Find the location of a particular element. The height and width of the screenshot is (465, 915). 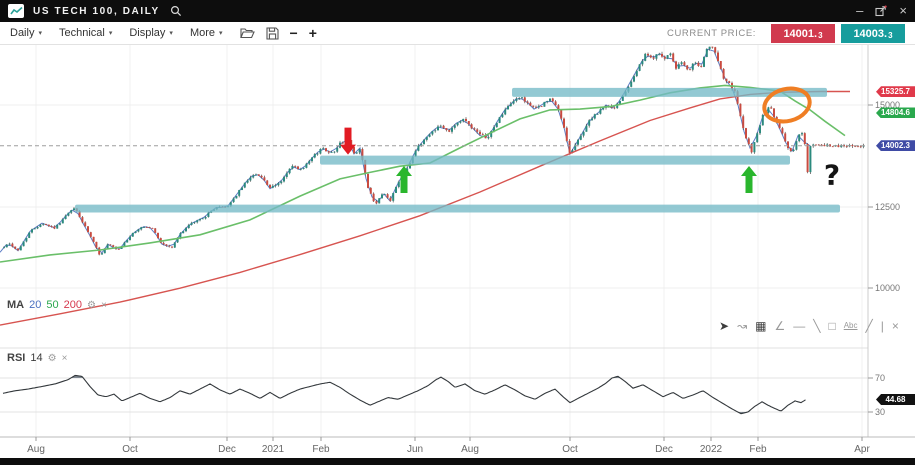

menu-display-label: Display is located at coordinates (147, 33).